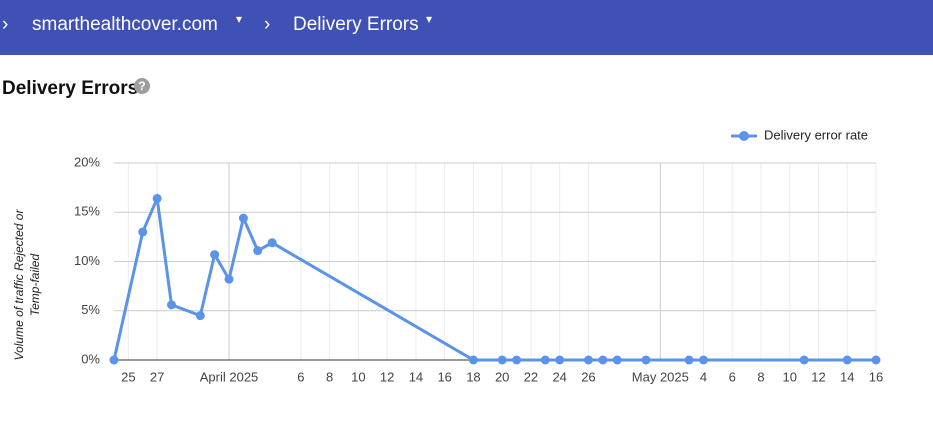 Image resolution: width=933 pixels, height=426 pixels. Describe the element at coordinates (744, 136) in the screenshot. I see `legend-swatch-dot` at that location.